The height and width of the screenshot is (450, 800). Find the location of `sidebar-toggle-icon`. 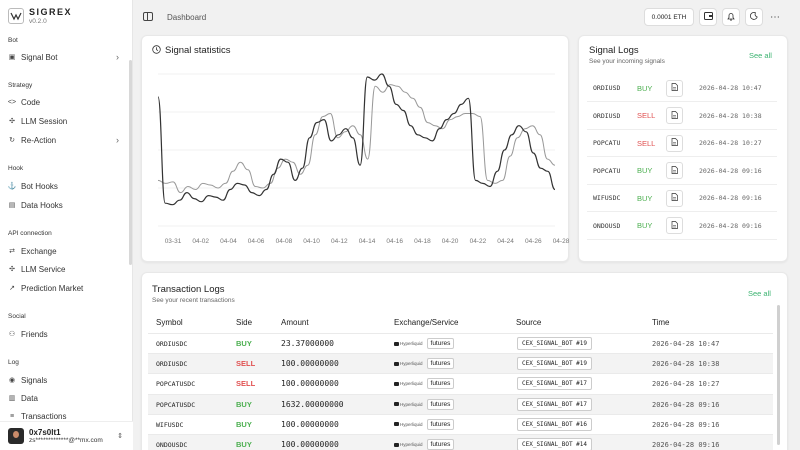

sidebar-toggle-icon is located at coordinates (148, 16).